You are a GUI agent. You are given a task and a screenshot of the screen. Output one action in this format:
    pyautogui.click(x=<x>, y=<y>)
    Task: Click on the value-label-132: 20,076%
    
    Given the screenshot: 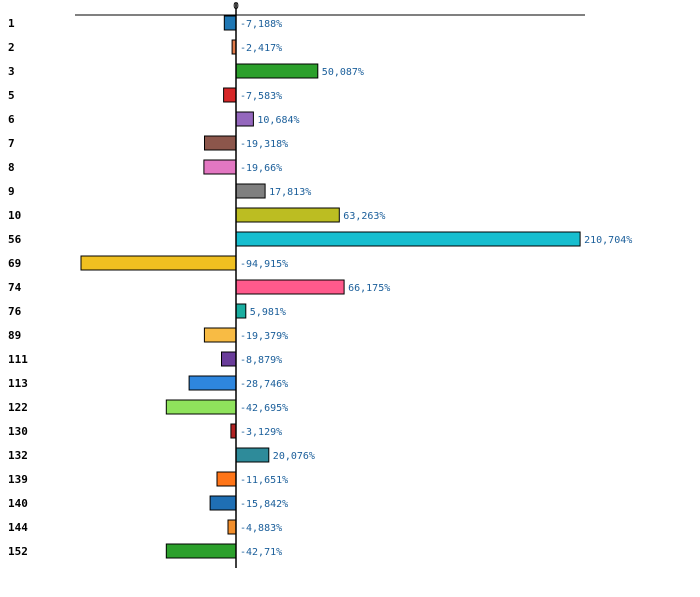 What is the action you would take?
    pyautogui.click(x=294, y=456)
    